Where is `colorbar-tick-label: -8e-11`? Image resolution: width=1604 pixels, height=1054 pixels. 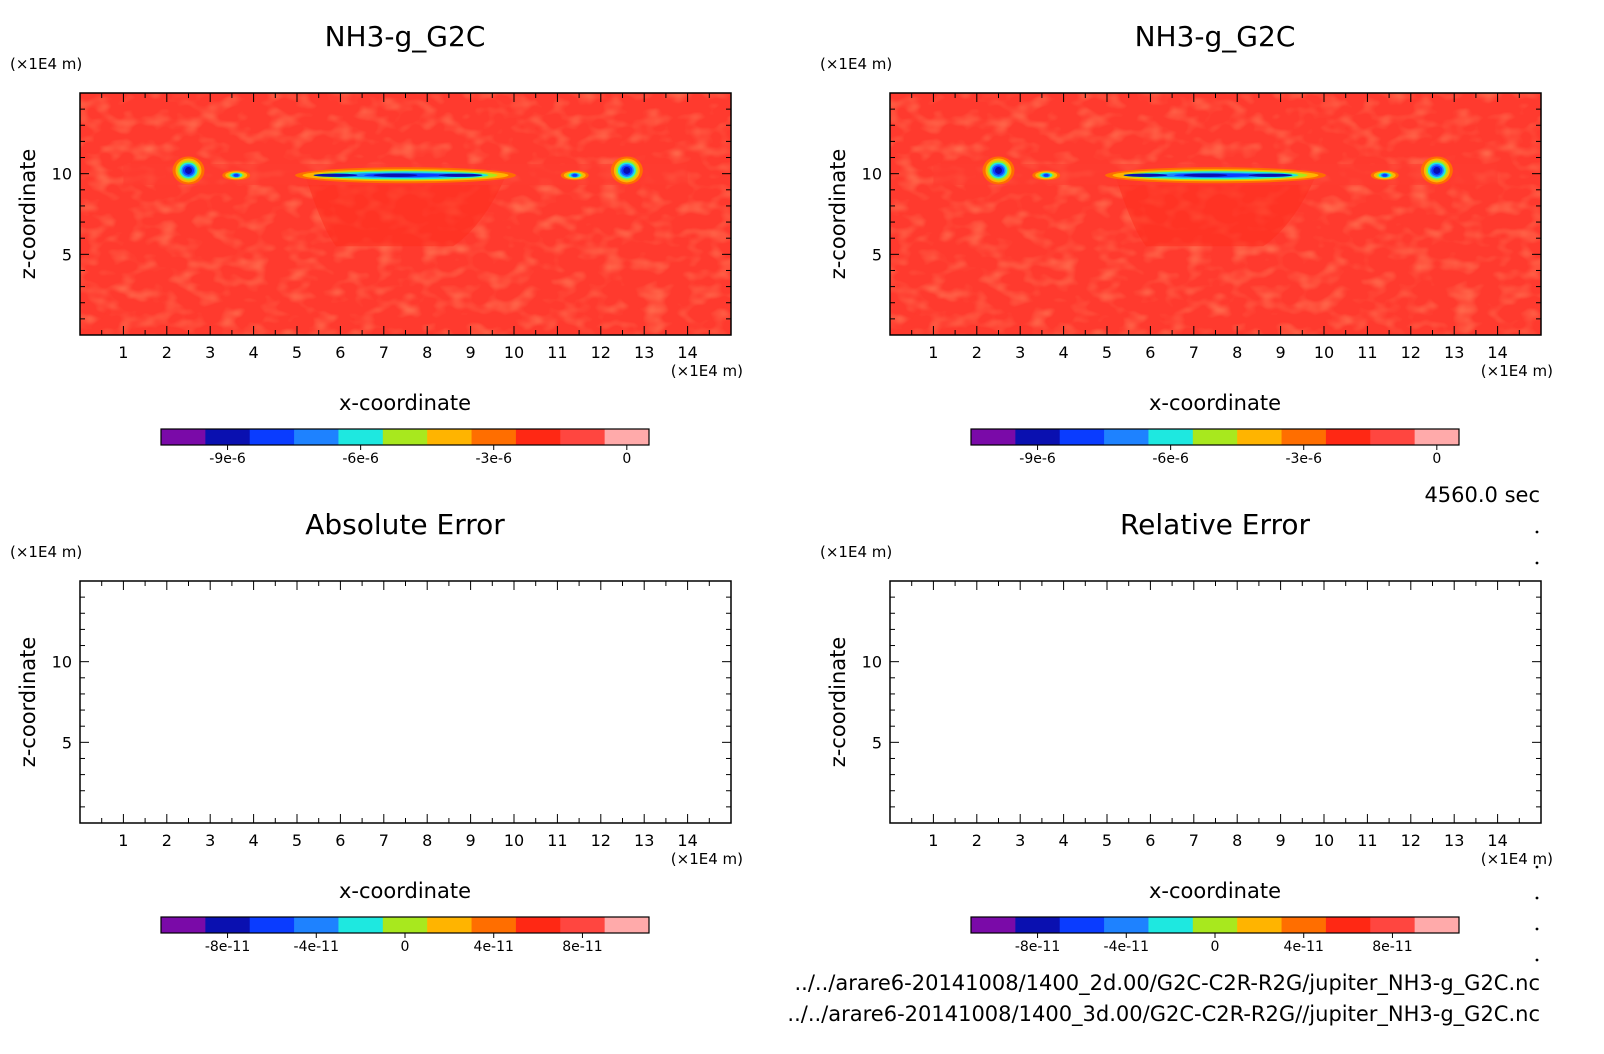 colorbar-tick-label: -8e-11 is located at coordinates (227, 947).